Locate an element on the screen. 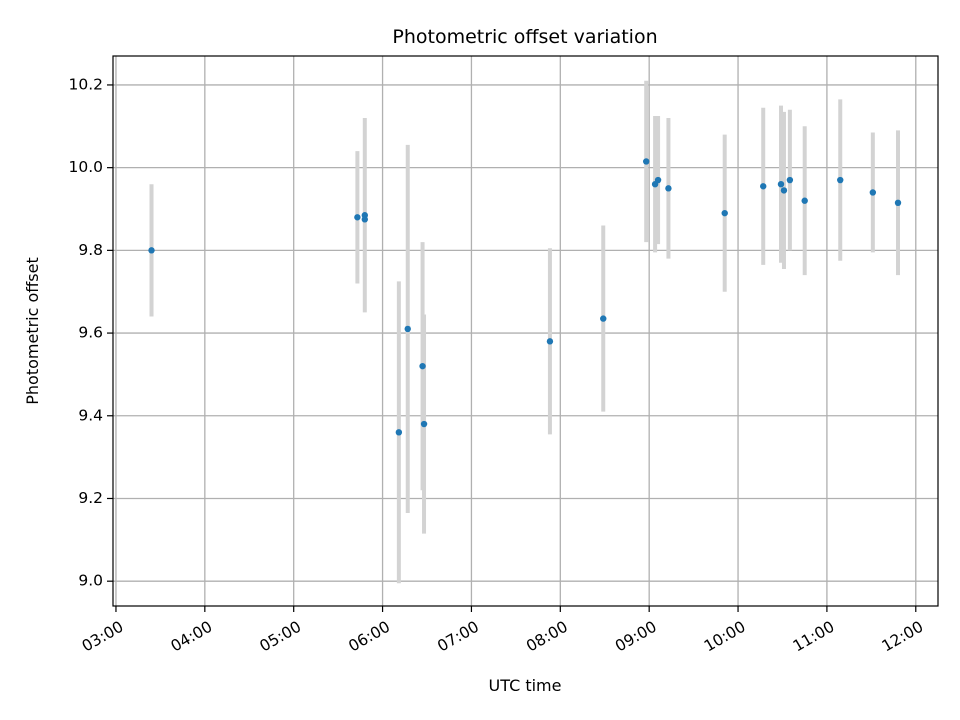 This screenshot has width=960, height=720. x-axis-title: UTC time is located at coordinates (525, 685).